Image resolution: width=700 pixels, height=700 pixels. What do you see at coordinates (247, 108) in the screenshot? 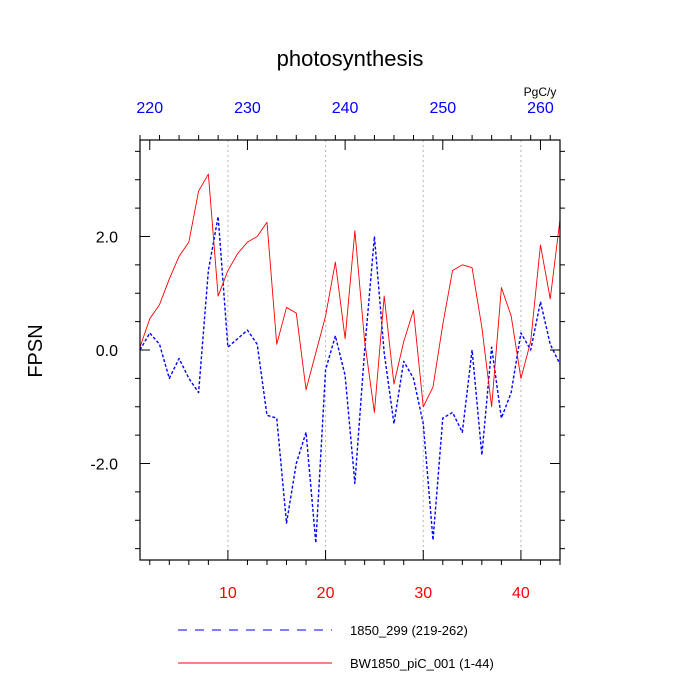
I see `x-top-tick-label-1: 230` at bounding box center [247, 108].